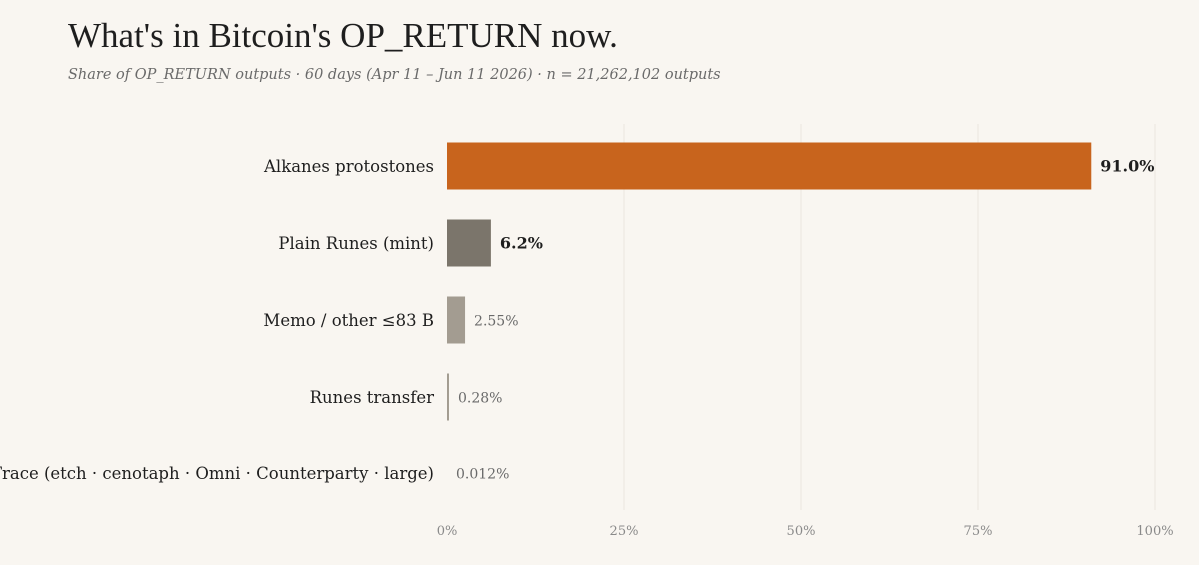 This screenshot has width=1199, height=565. I want to click on category-label-3: Runes transfer, so click(372, 397).